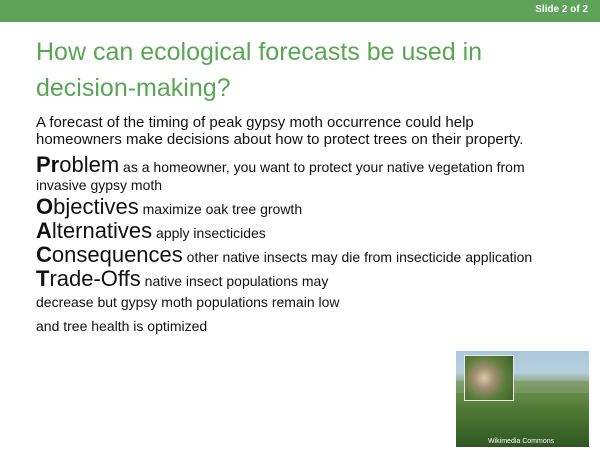 The image size is (600, 450). What do you see at coordinates (44, 254) in the screenshot?
I see `consequences-initial: C` at bounding box center [44, 254].